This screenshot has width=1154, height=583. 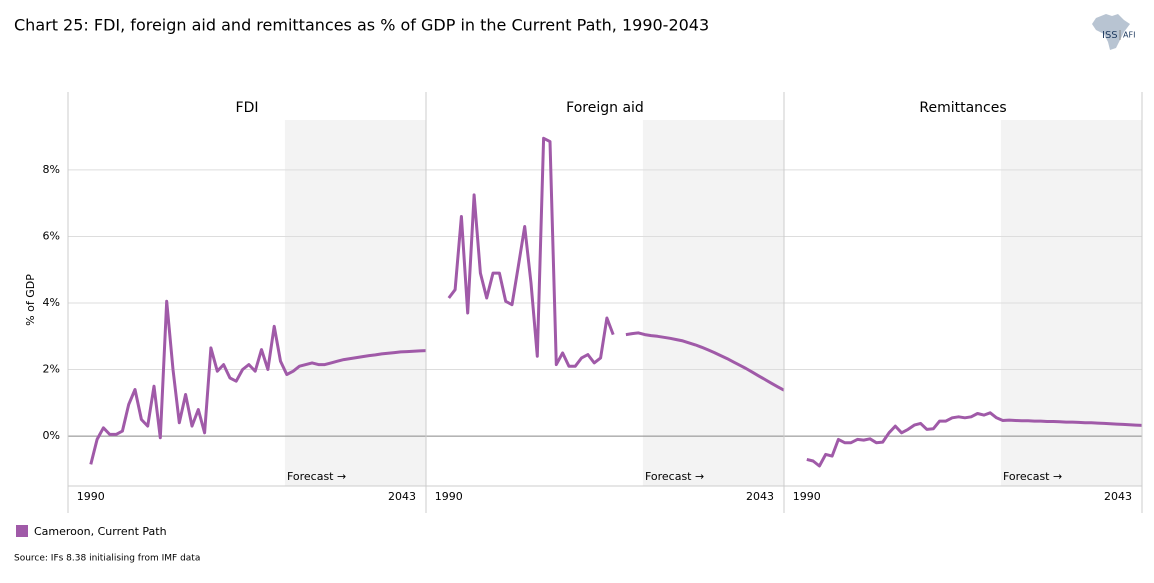 I want to click on logo-text: AFI, so click(x=1129, y=35).